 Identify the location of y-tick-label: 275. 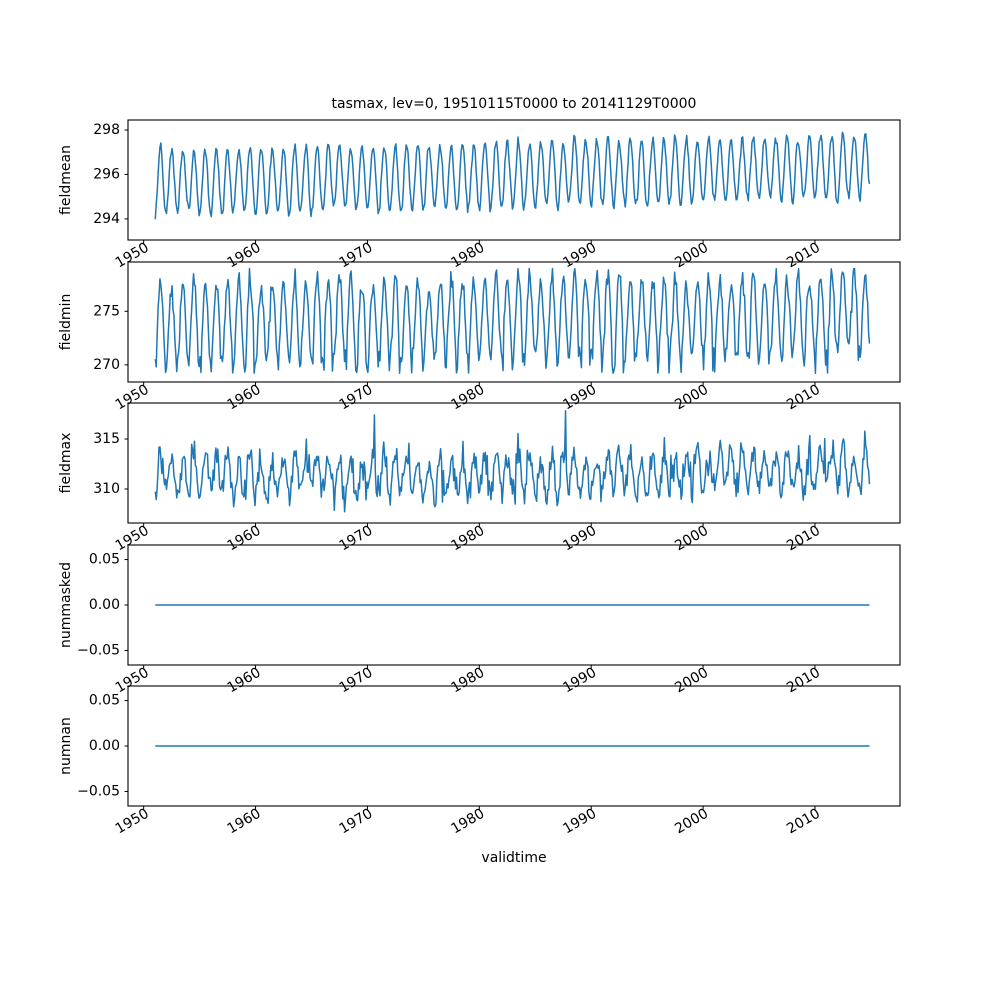
(106, 311).